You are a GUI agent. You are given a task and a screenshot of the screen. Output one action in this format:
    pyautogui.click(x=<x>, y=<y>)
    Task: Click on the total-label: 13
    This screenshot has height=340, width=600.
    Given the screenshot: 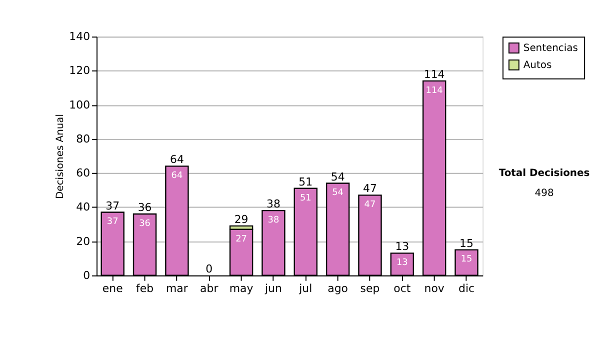 What is the action you would take?
    pyautogui.click(x=402, y=247)
    